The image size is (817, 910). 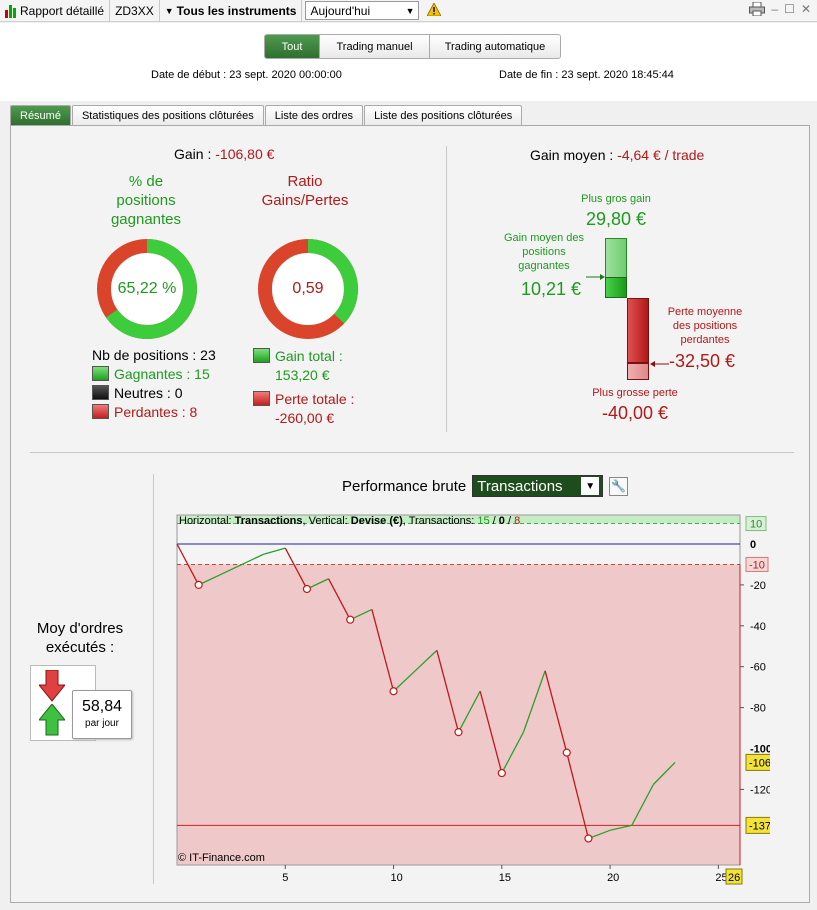 What do you see at coordinates (245, 154) in the screenshot?
I see `gain-value: -106,80 €` at bounding box center [245, 154].